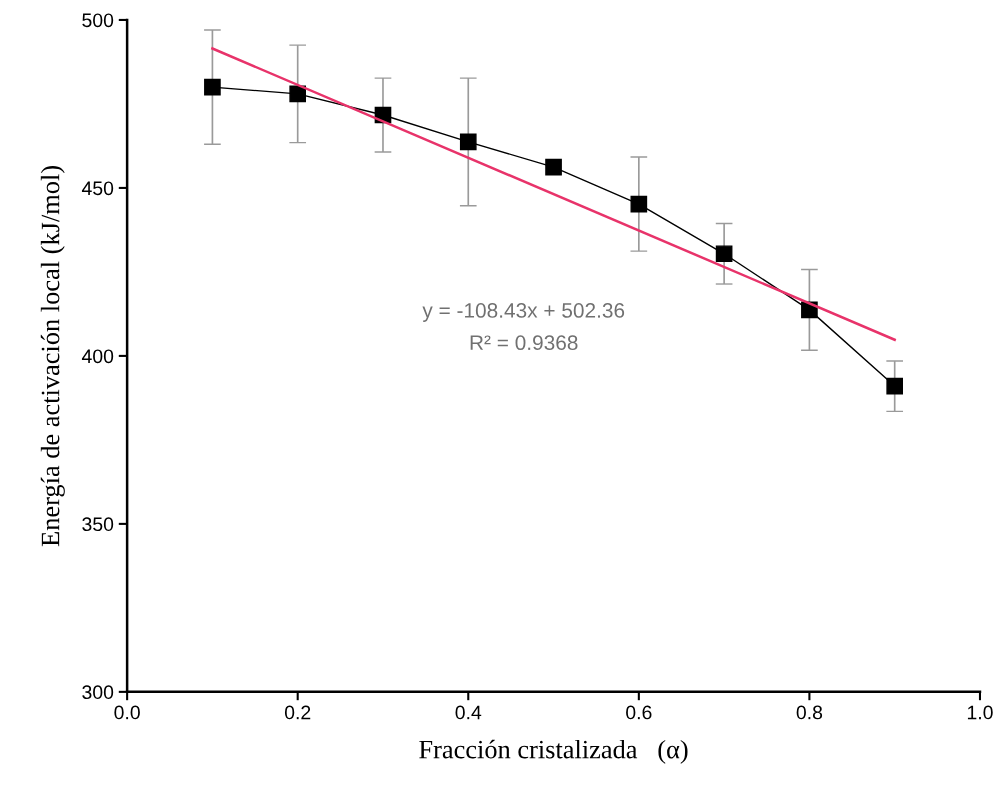 The image size is (1001, 798). What do you see at coordinates (297, 712) in the screenshot?
I see `x-tick-label: 0.2` at bounding box center [297, 712].